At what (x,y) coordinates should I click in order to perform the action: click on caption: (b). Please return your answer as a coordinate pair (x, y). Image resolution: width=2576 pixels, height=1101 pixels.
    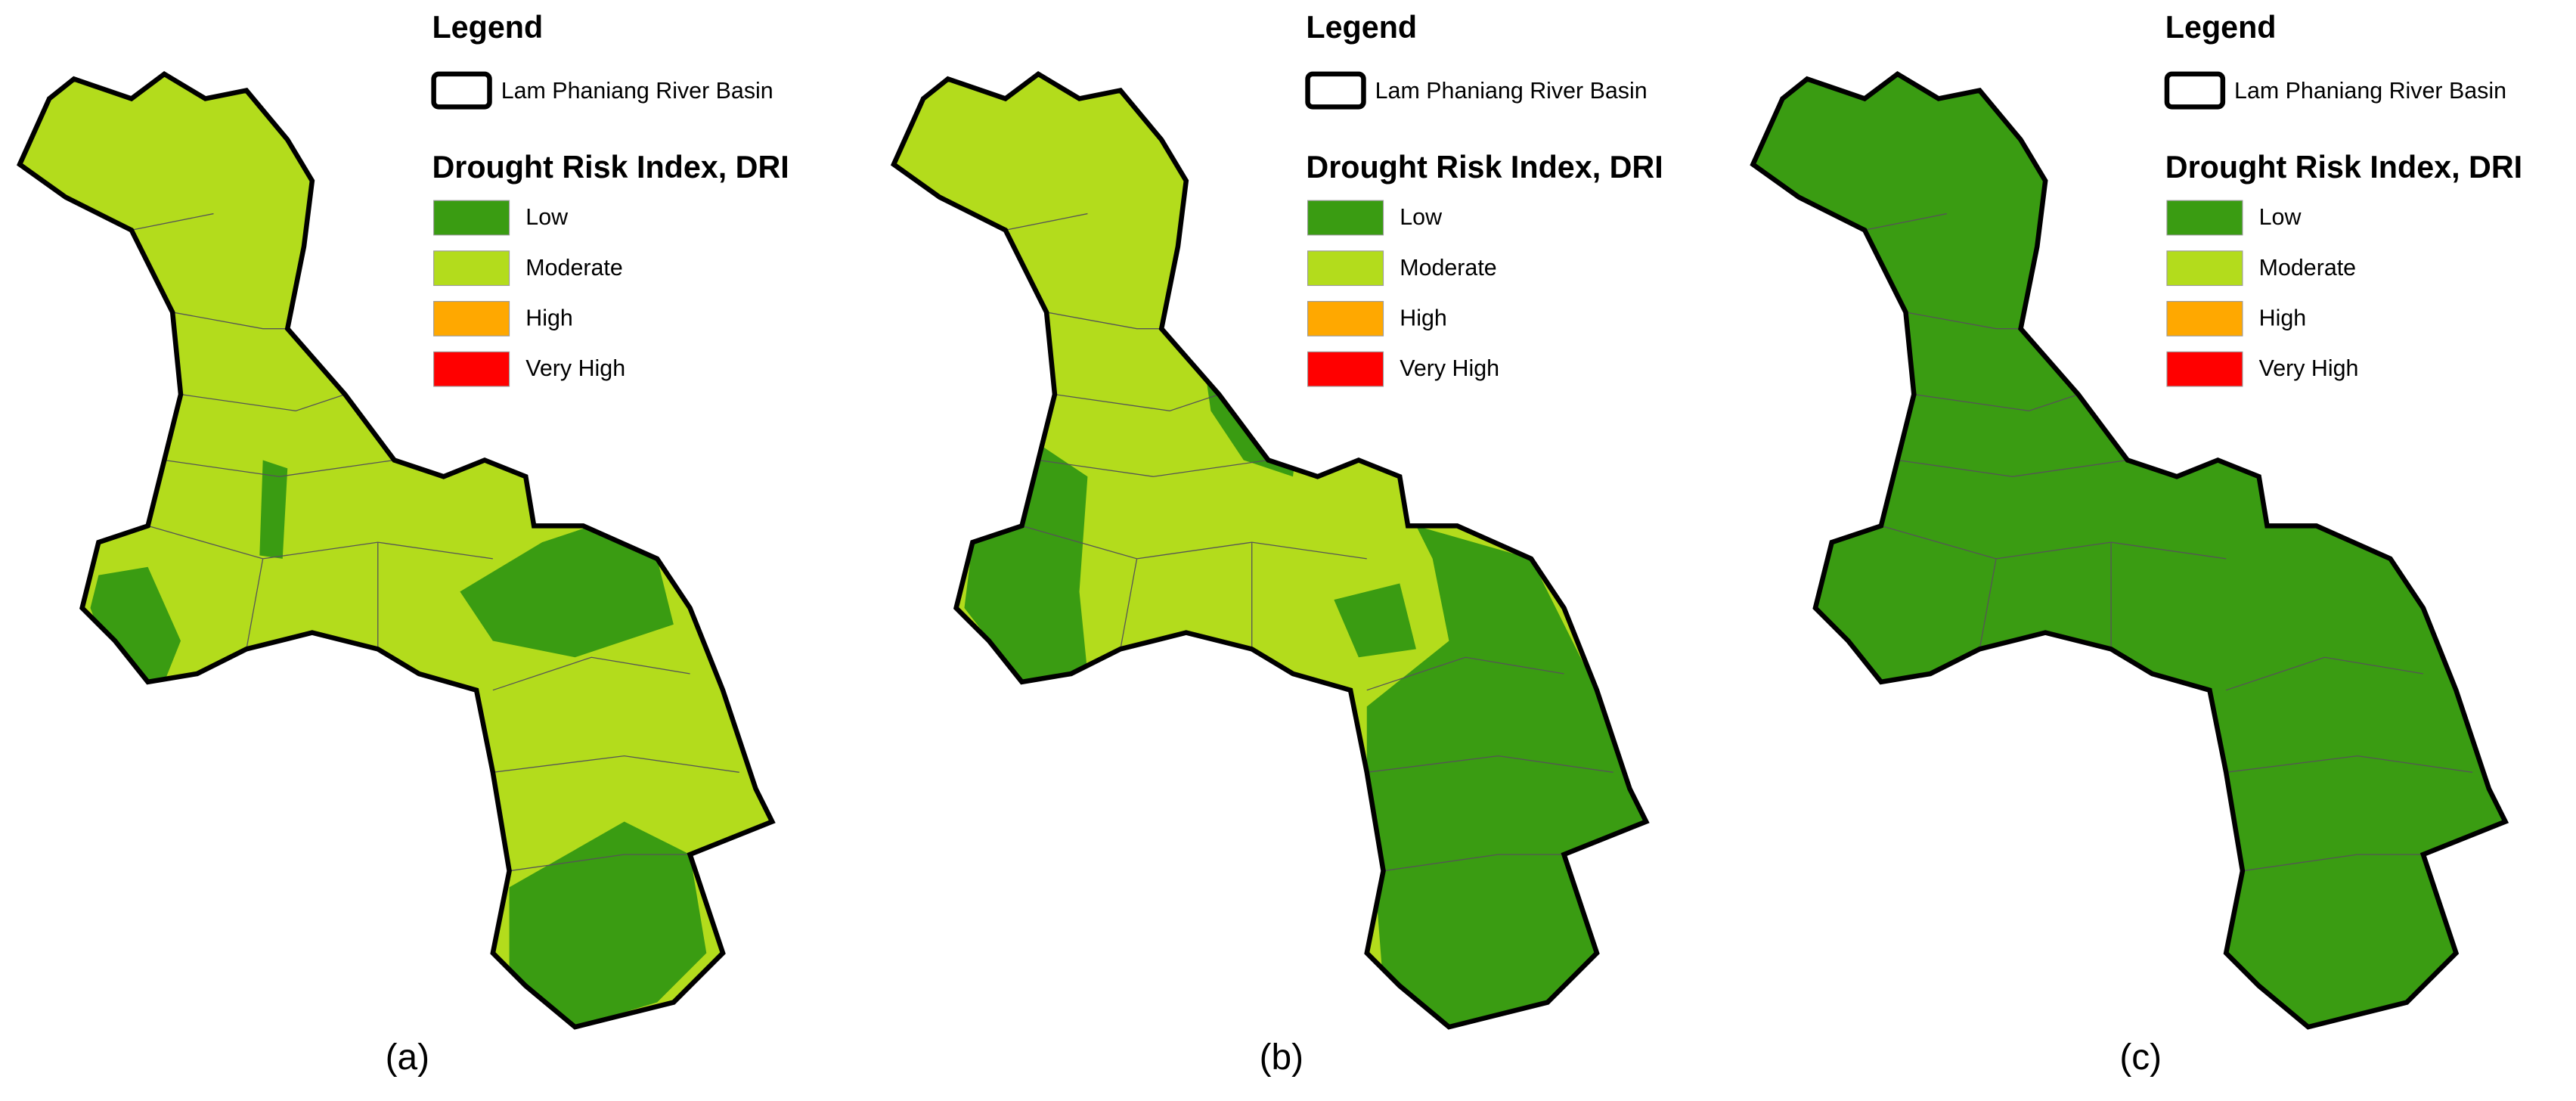
    Looking at the image, I should click on (1281, 1057).